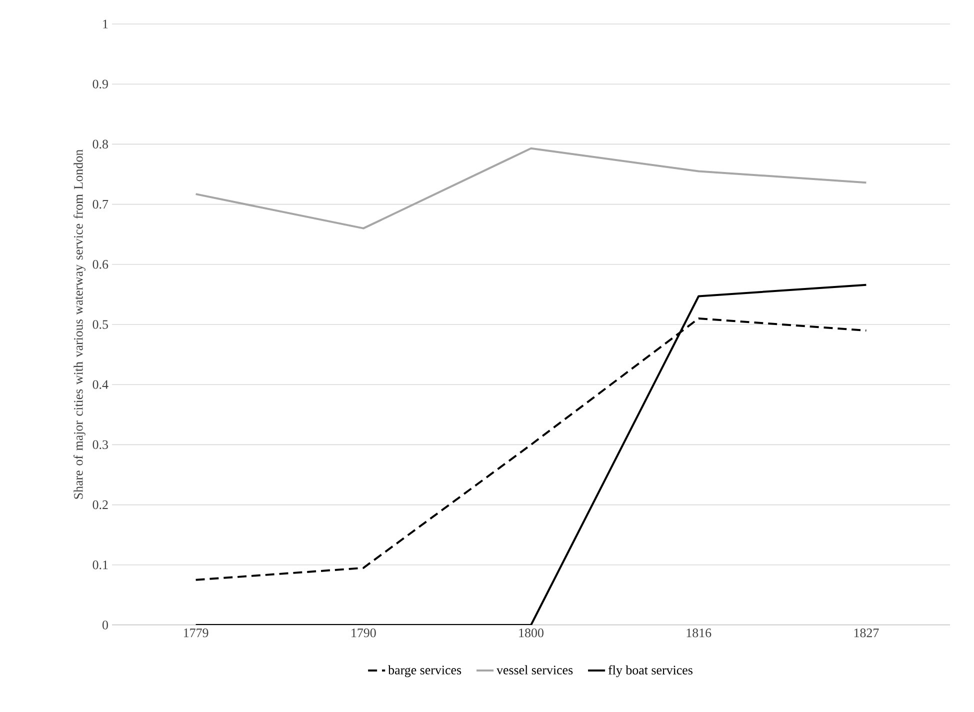  I want to click on y-tick-label: 0.4, so click(100, 384).